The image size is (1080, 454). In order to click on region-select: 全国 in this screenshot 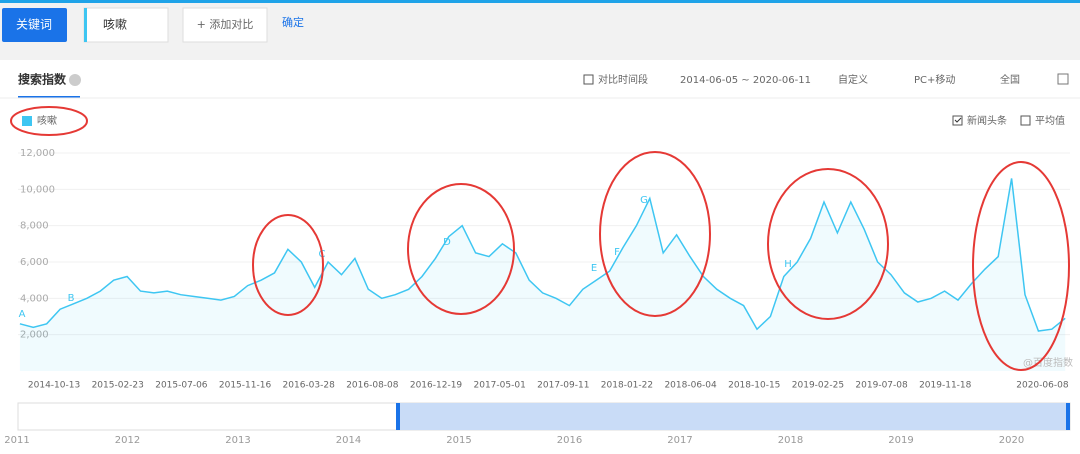, I will do `click(1010, 79)`.